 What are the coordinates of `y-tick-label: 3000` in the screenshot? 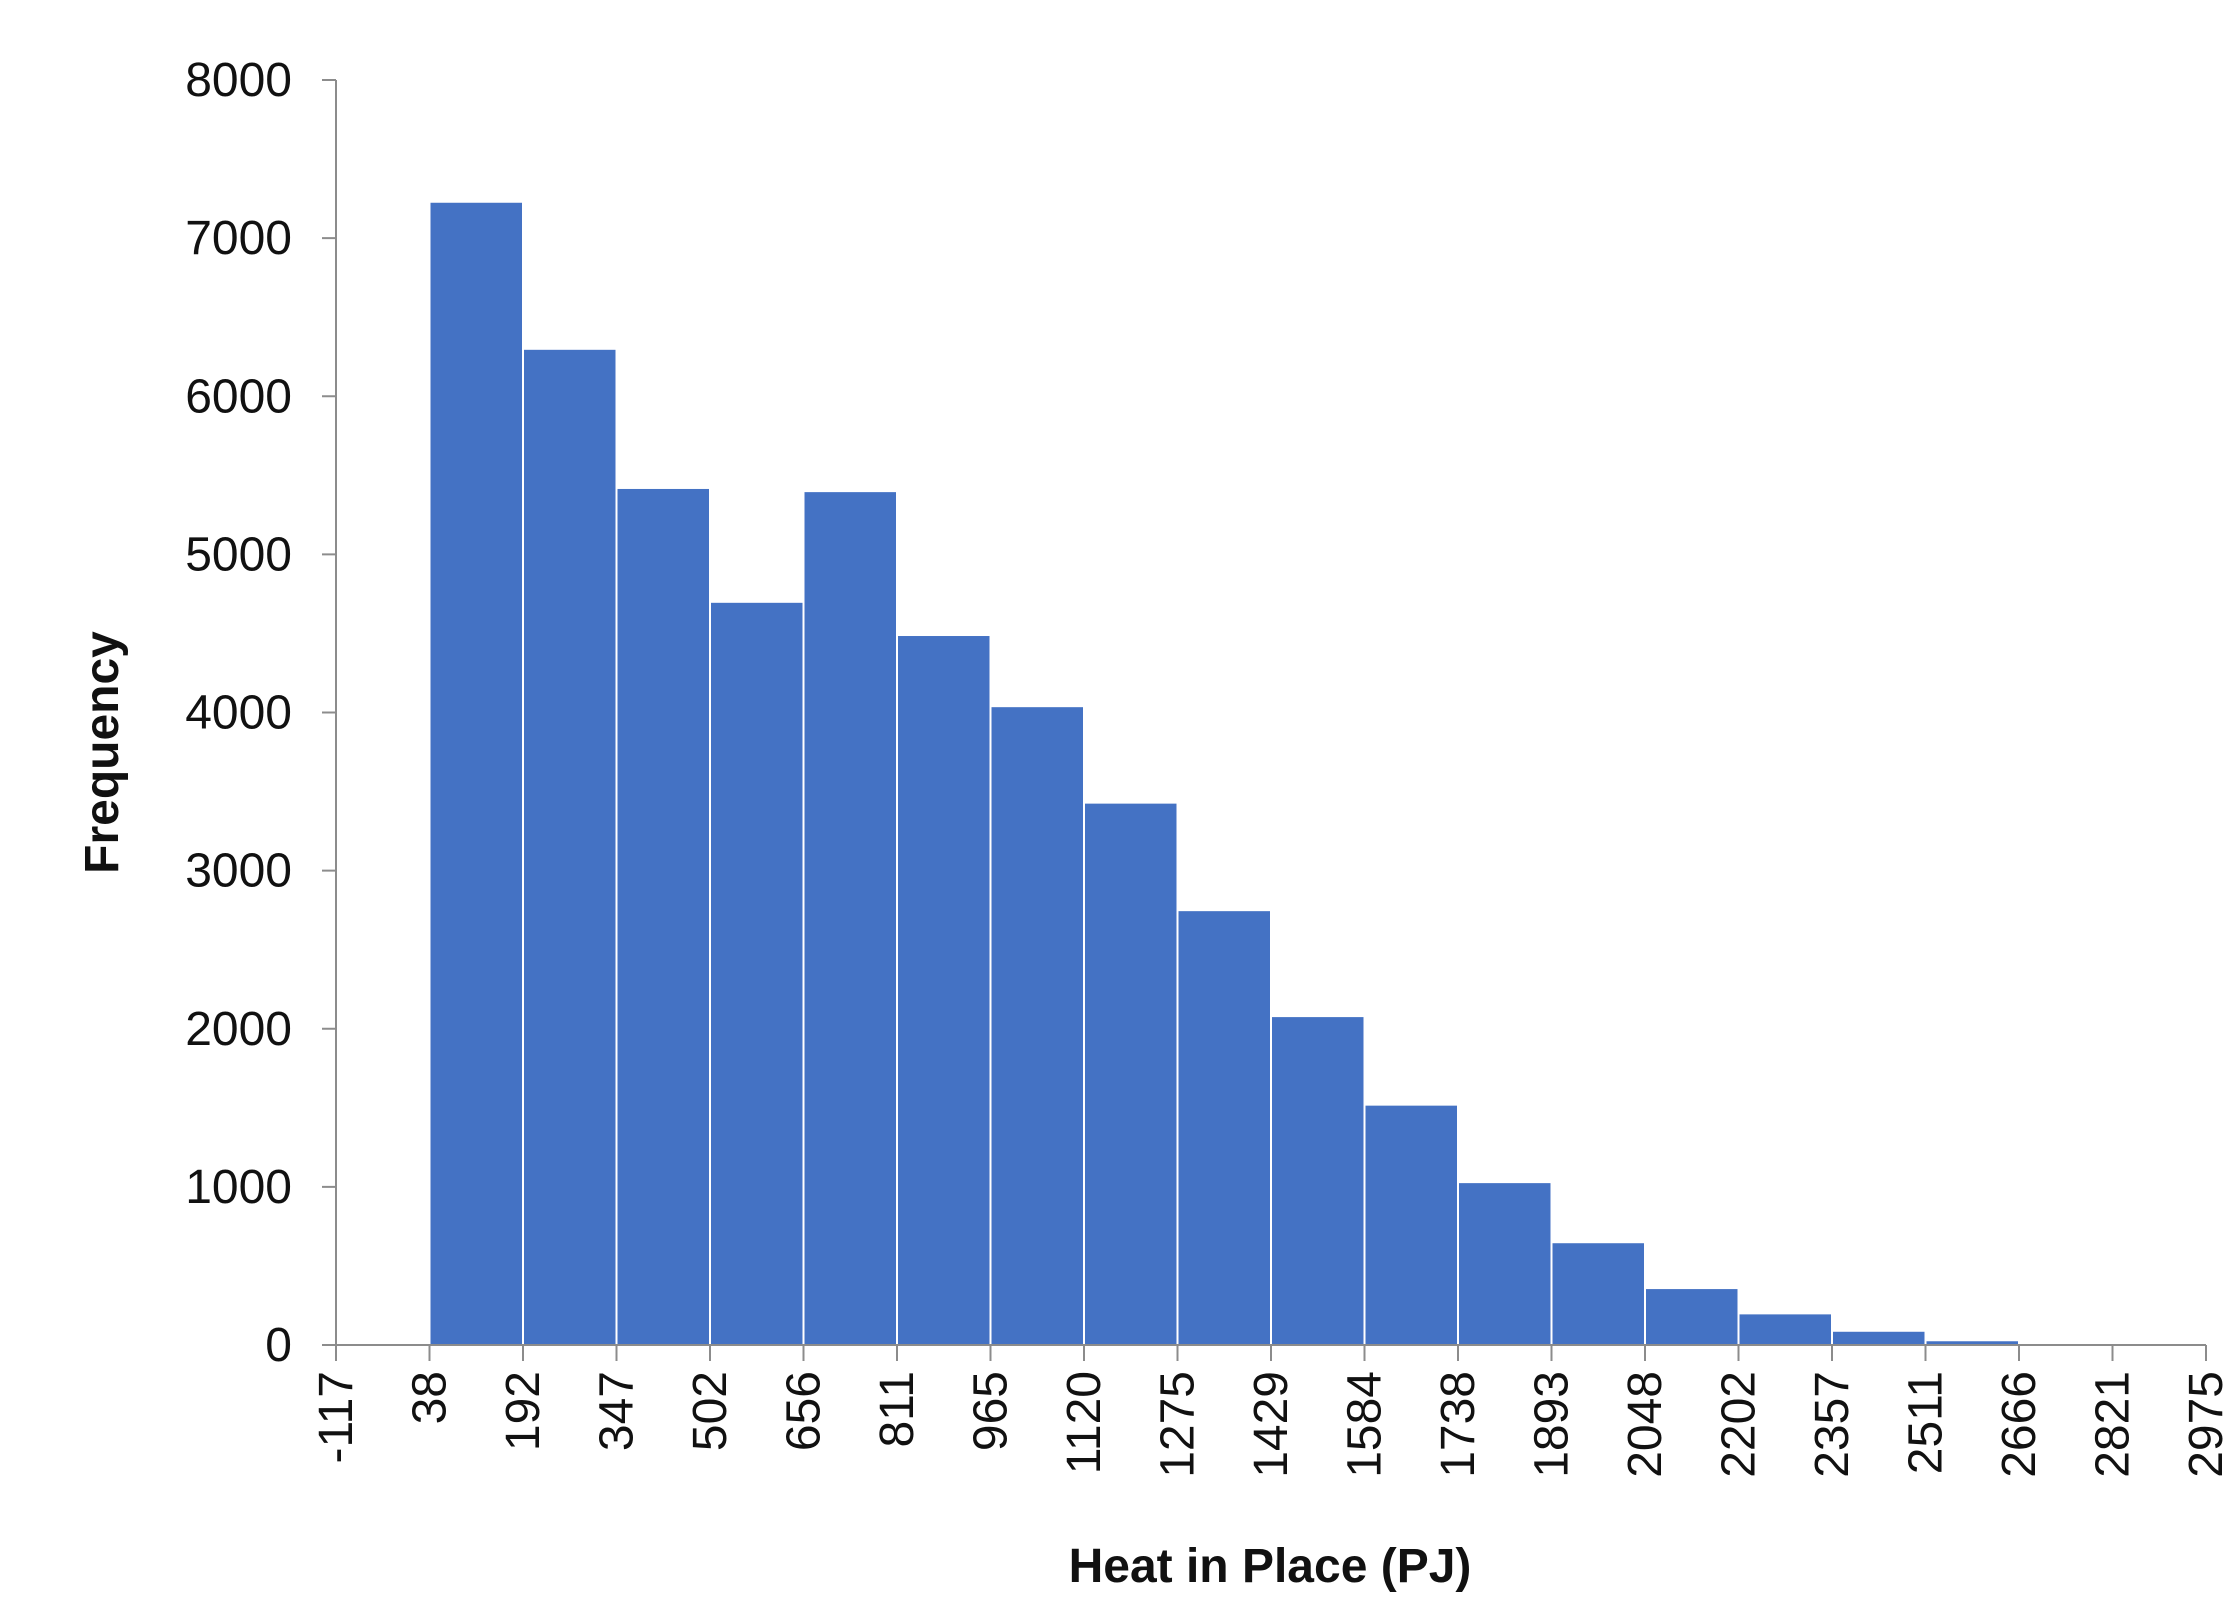 It's located at (238, 871).